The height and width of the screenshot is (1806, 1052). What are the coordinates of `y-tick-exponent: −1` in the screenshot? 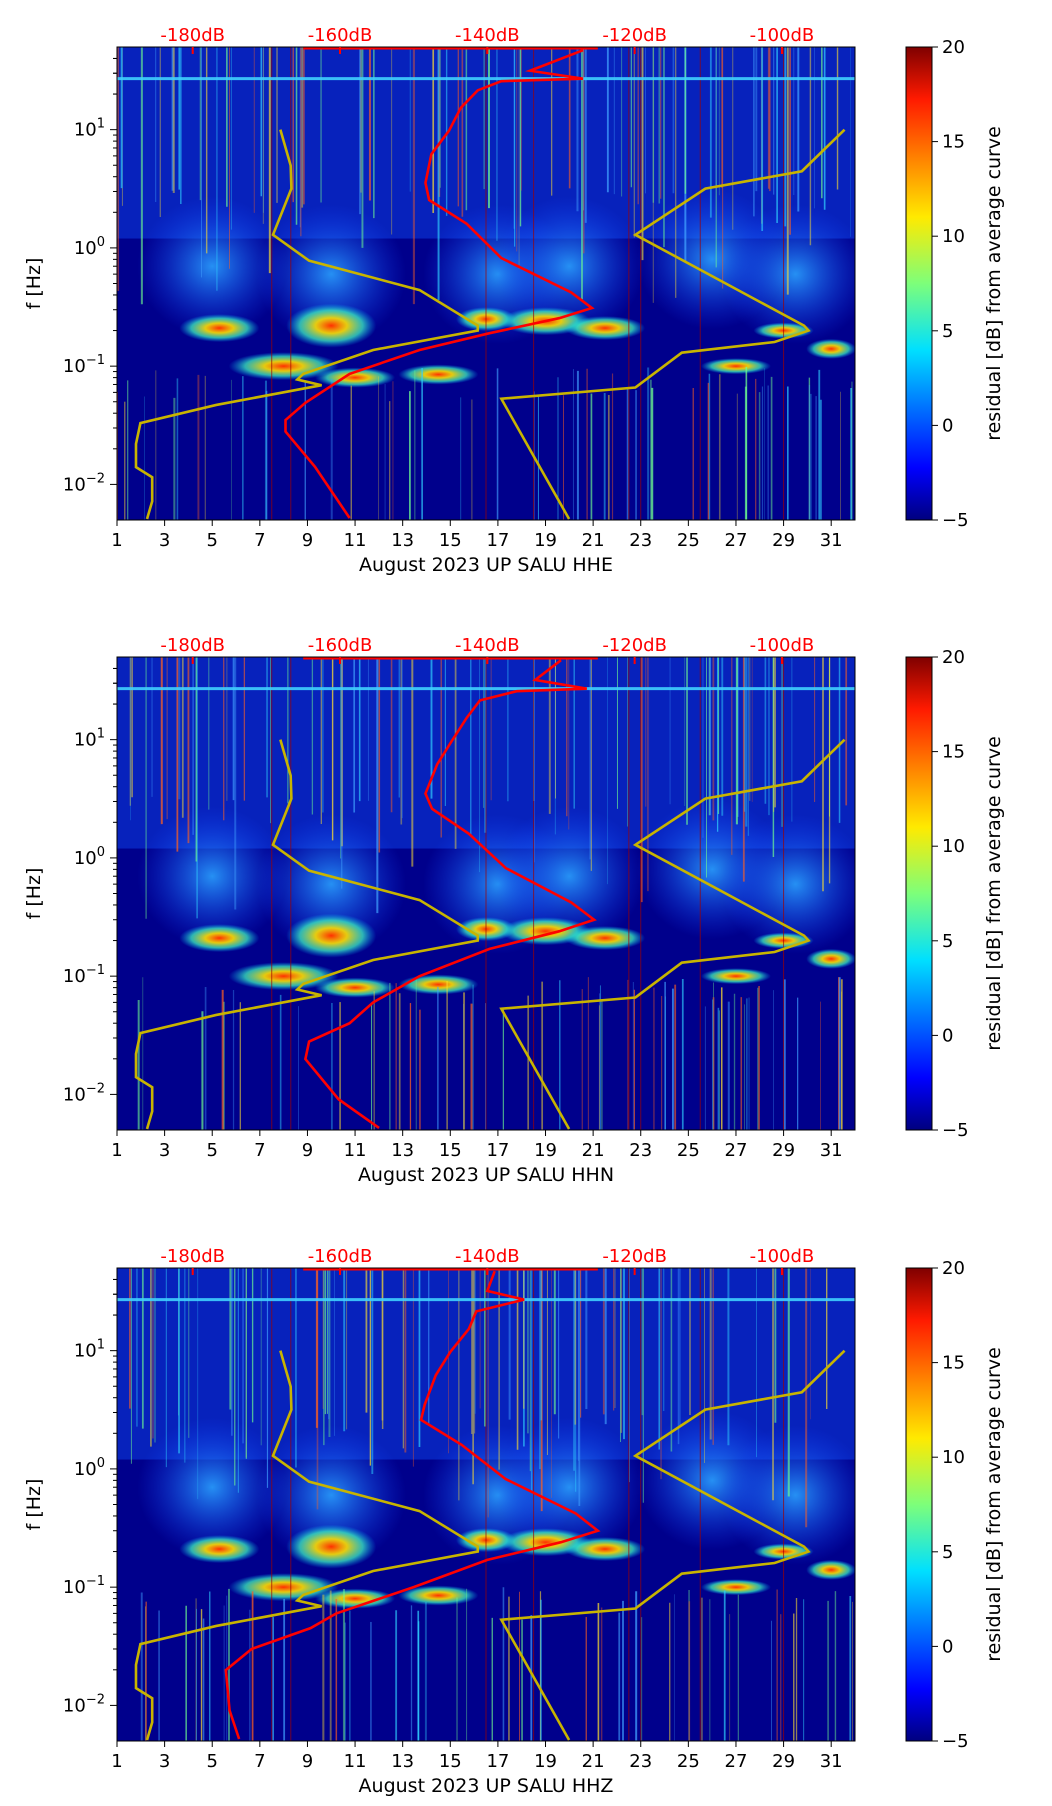 It's located at (95, 970).